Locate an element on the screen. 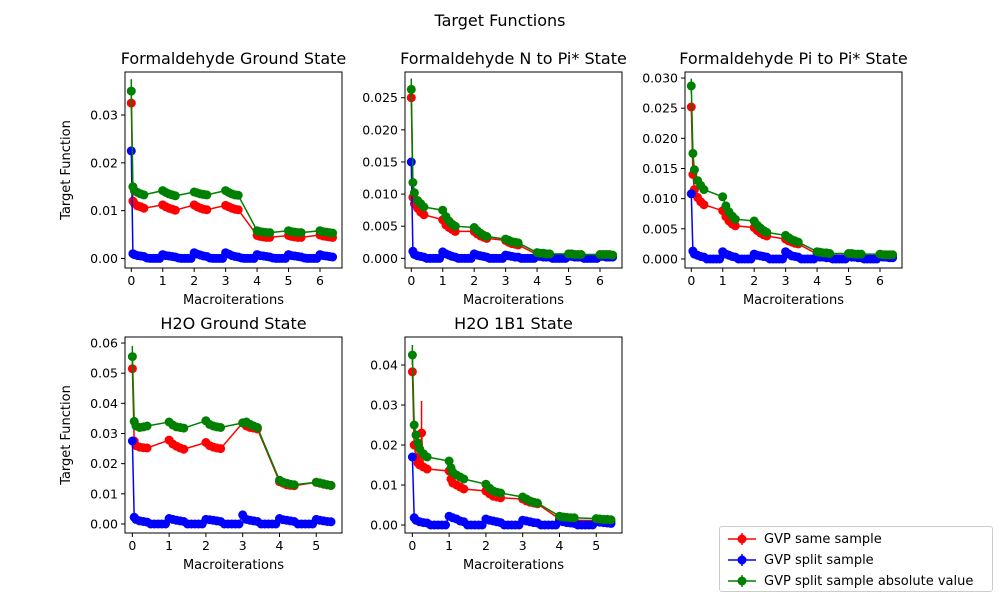 This screenshot has height=600, width=1000. legend-label-split: GVP split sample is located at coordinates (819, 560).